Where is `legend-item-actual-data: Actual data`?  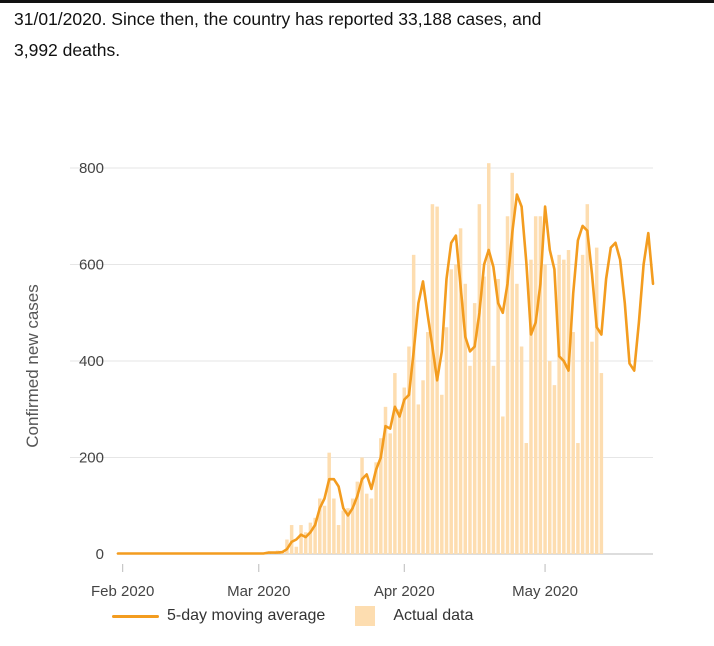
legend-item-actual-data: Actual data is located at coordinates (399, 616).